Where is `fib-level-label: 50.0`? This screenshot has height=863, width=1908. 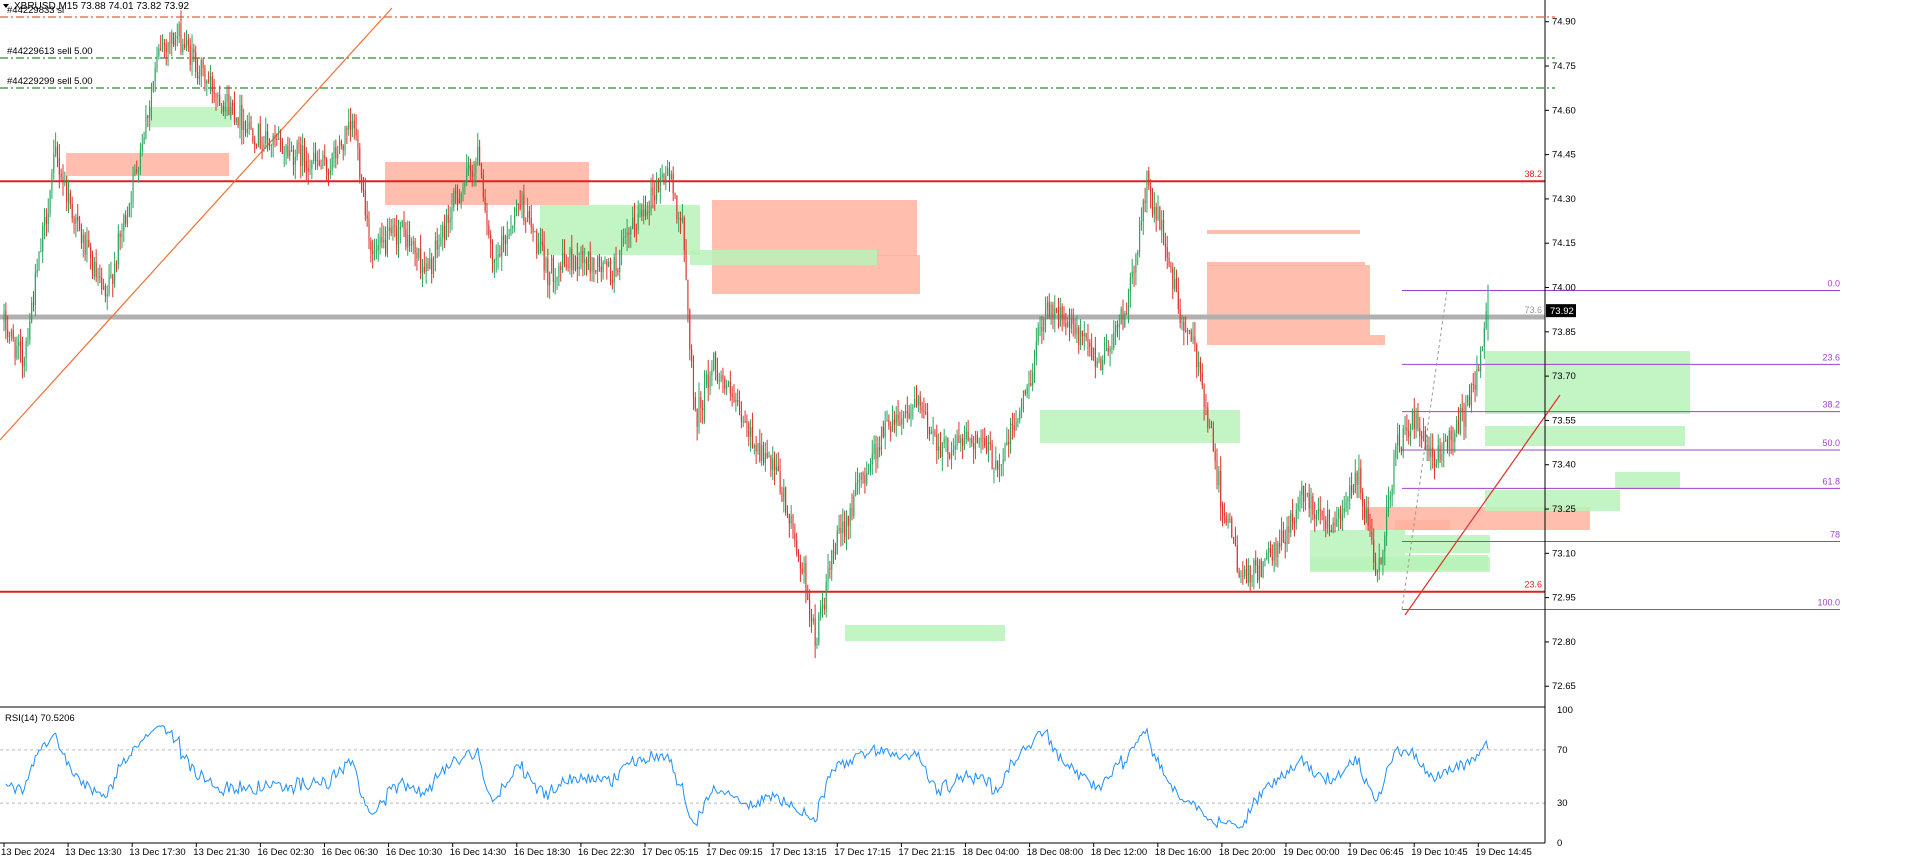 fib-level-label: 50.0 is located at coordinates (1831, 443).